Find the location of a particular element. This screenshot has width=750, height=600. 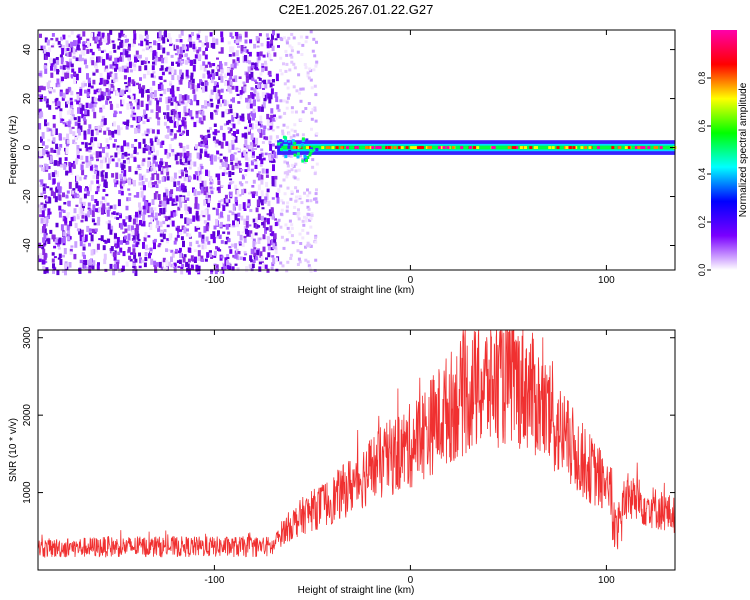

colorbar-tick-label: 0.8 is located at coordinates (702, 78).